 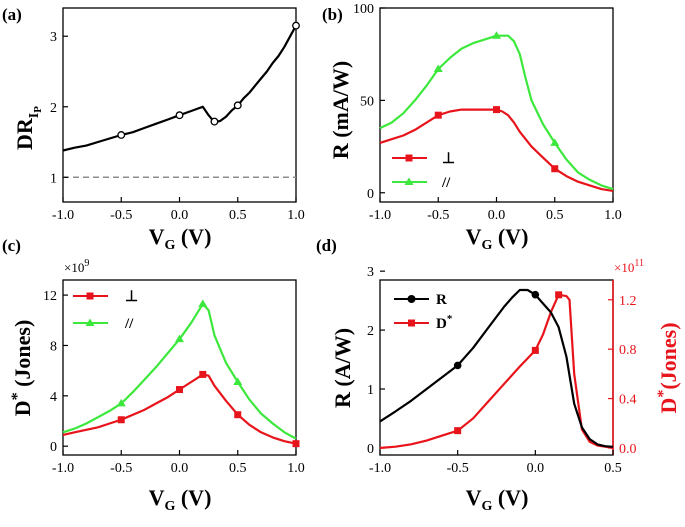 I want to click on panel-c-multiplier: ×10⁹, so click(x=76, y=266).